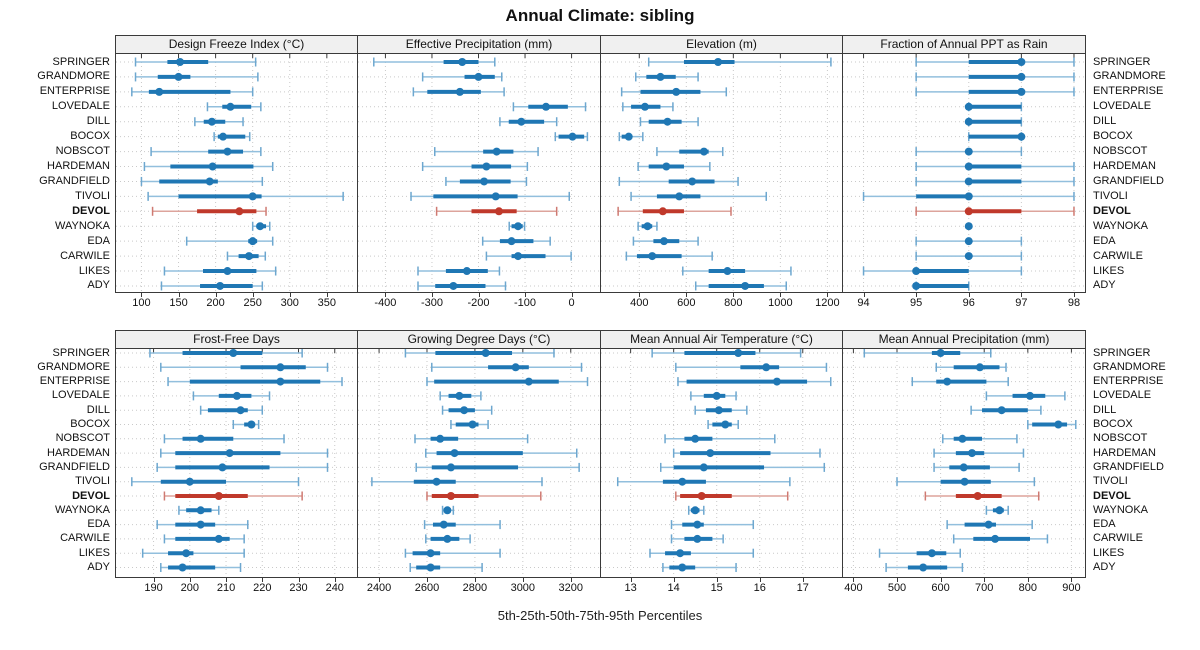 Image resolution: width=1200 pixels, height=650 pixels. What do you see at coordinates (1122, 61) in the screenshot?
I see `site-label-right-springer: SPRINGER` at bounding box center [1122, 61].